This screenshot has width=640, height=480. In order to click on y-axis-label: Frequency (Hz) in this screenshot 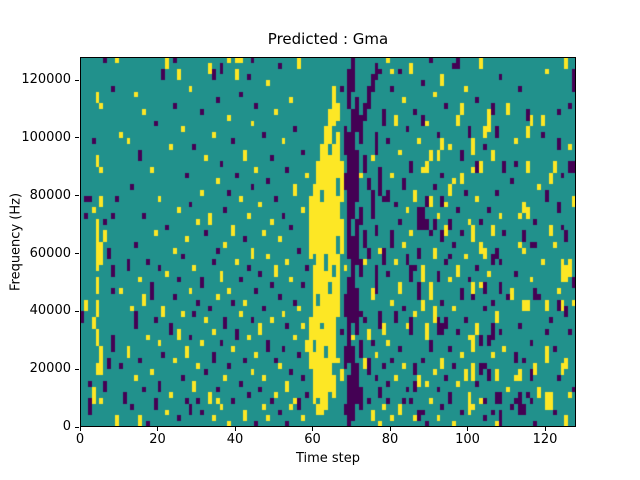, I will do `click(16, 242)`.